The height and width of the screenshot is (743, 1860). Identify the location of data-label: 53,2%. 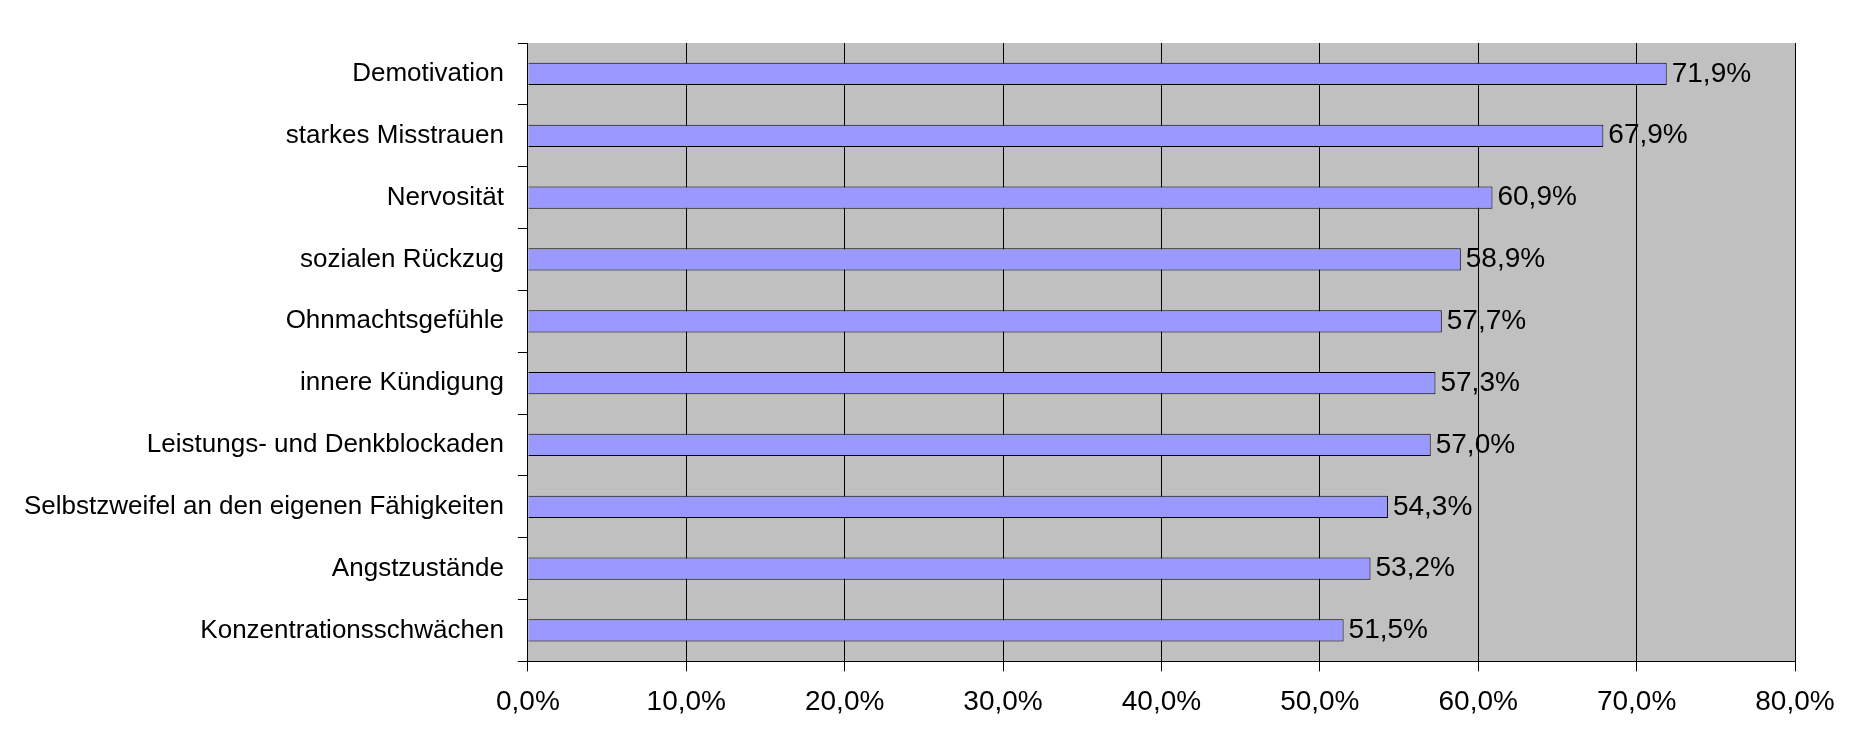
(1415, 567).